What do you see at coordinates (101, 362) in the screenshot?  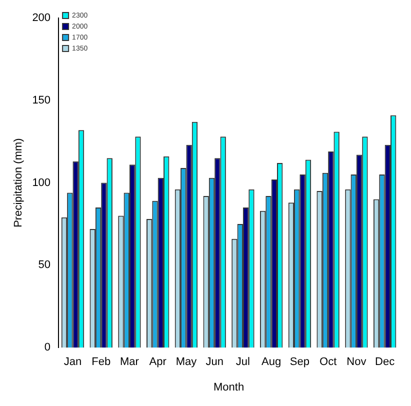 I see `x-tick-label: Feb` at bounding box center [101, 362].